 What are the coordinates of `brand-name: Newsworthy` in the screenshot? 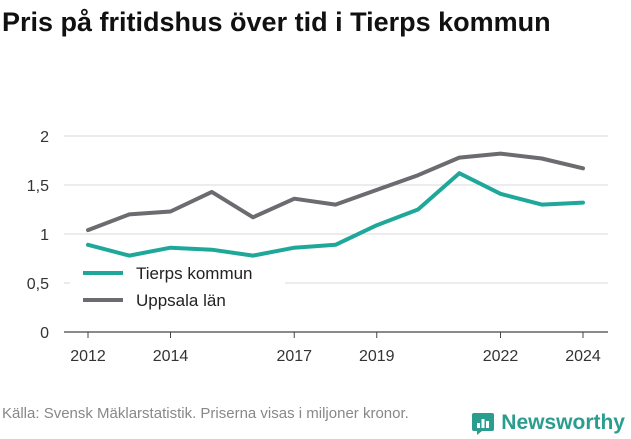 It's located at (563, 422).